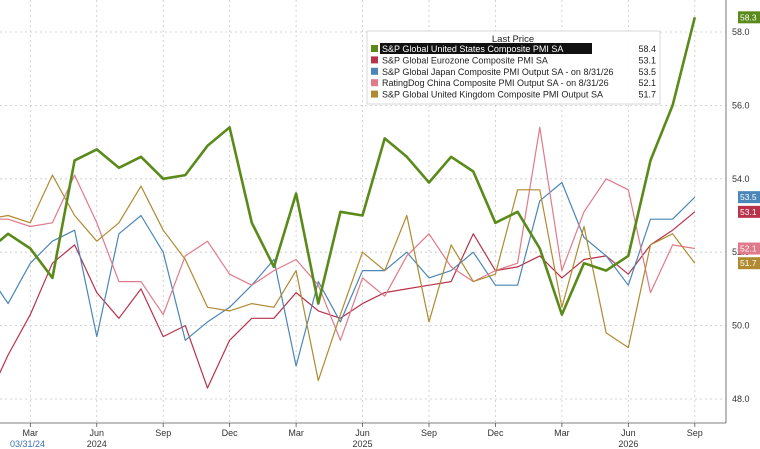 The height and width of the screenshot is (449, 760). Describe the element at coordinates (647, 83) in the screenshot. I see `legend-value-3: 52.1` at that location.